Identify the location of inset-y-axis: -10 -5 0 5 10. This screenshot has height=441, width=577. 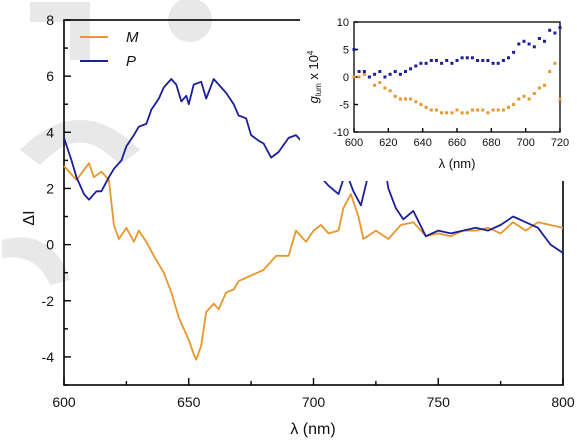
(345, 78).